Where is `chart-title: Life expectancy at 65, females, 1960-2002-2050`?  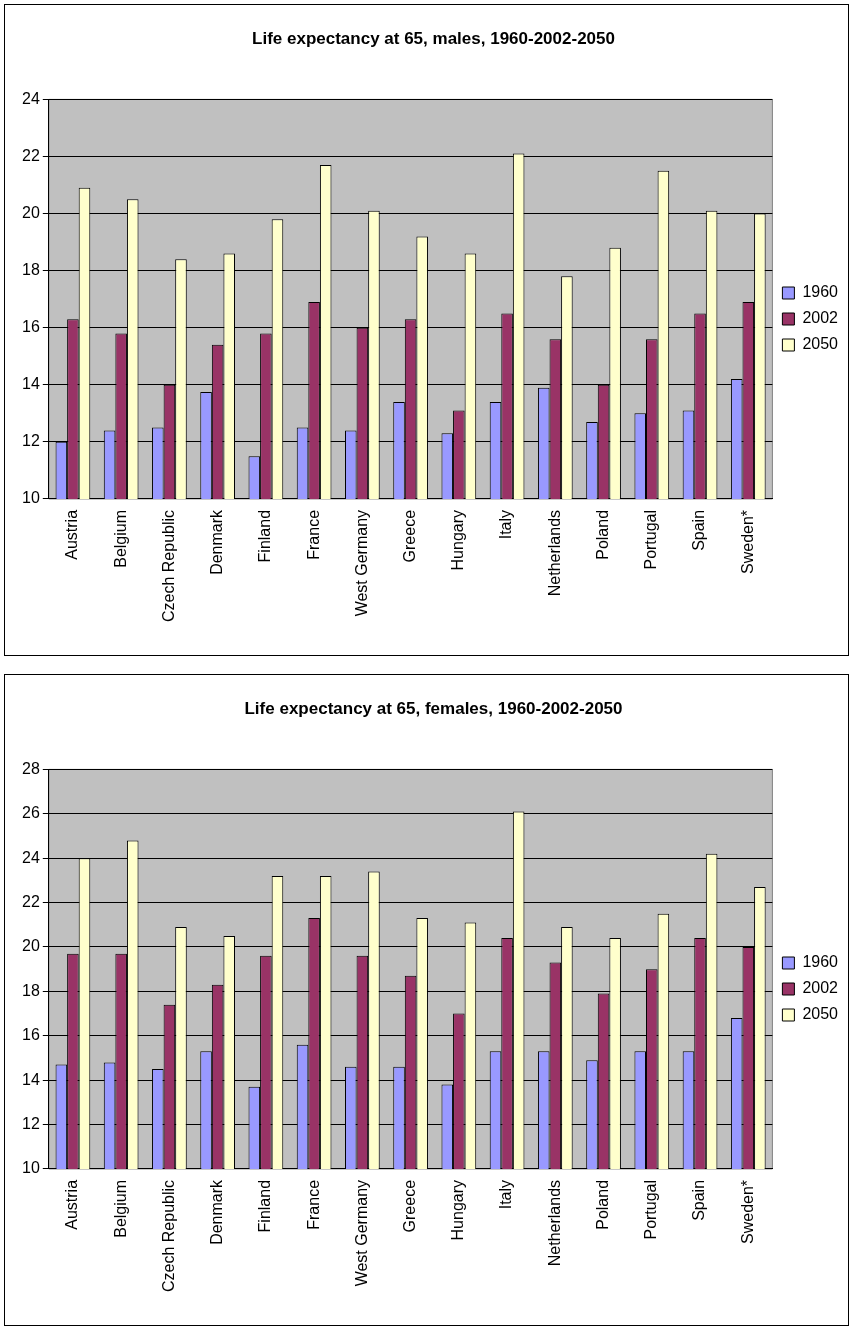 chart-title: Life expectancy at 65, females, 1960-2002-2050 is located at coordinates (433, 708).